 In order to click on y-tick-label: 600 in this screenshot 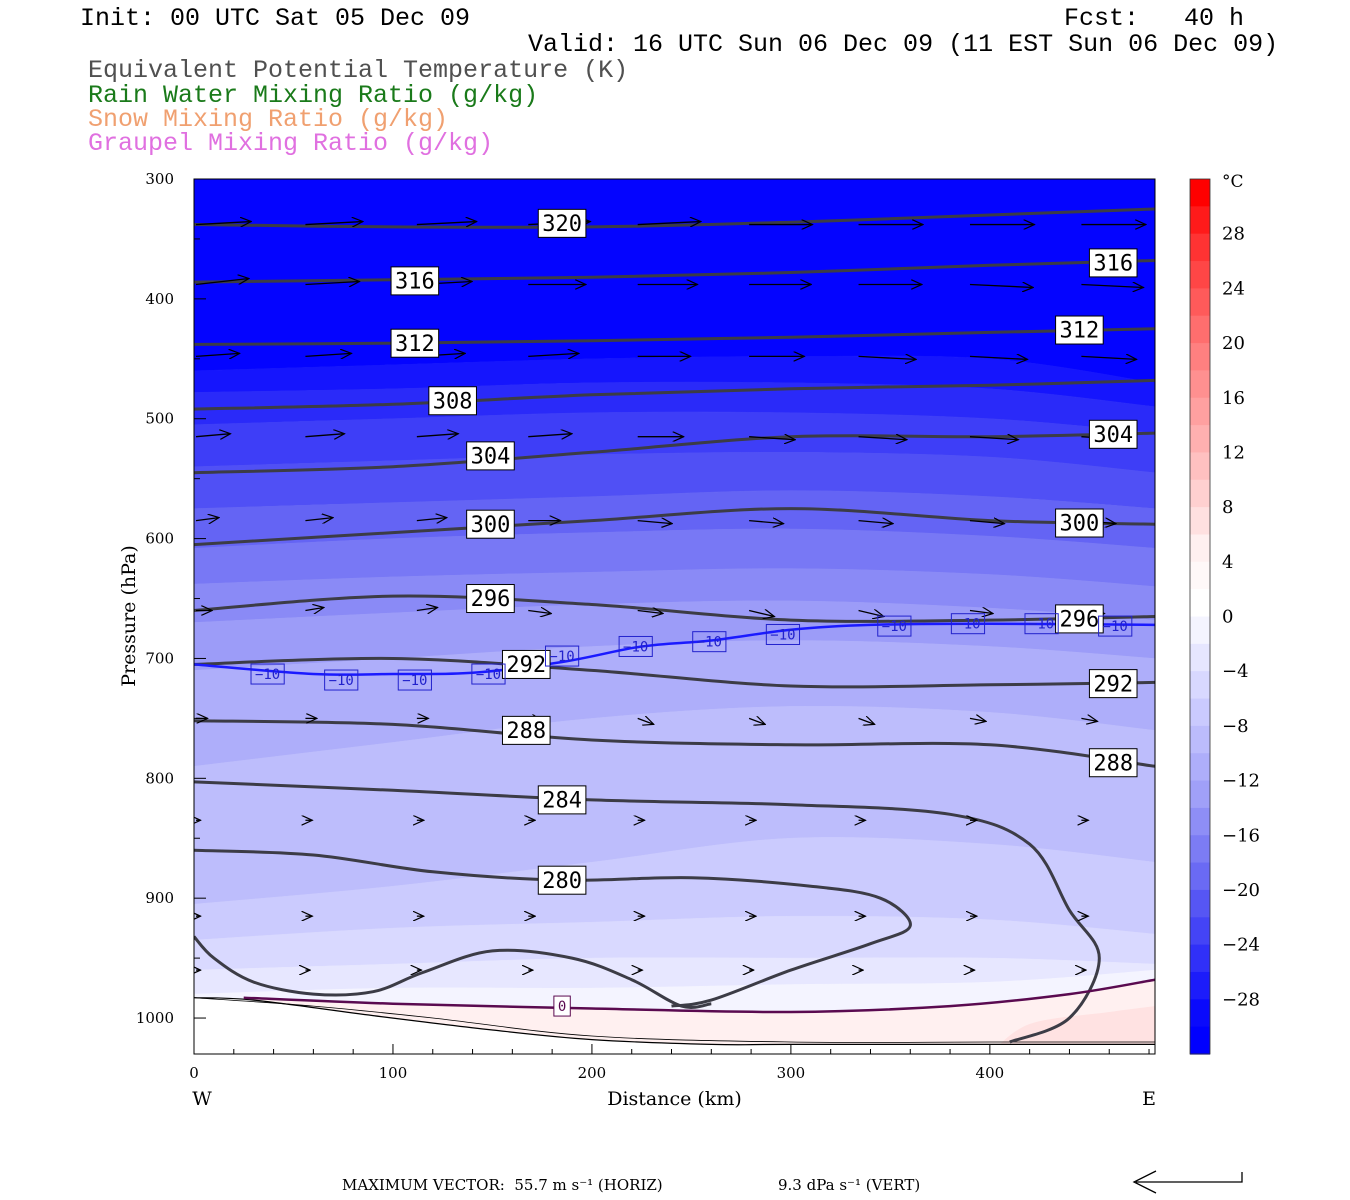, I will do `click(159, 539)`.